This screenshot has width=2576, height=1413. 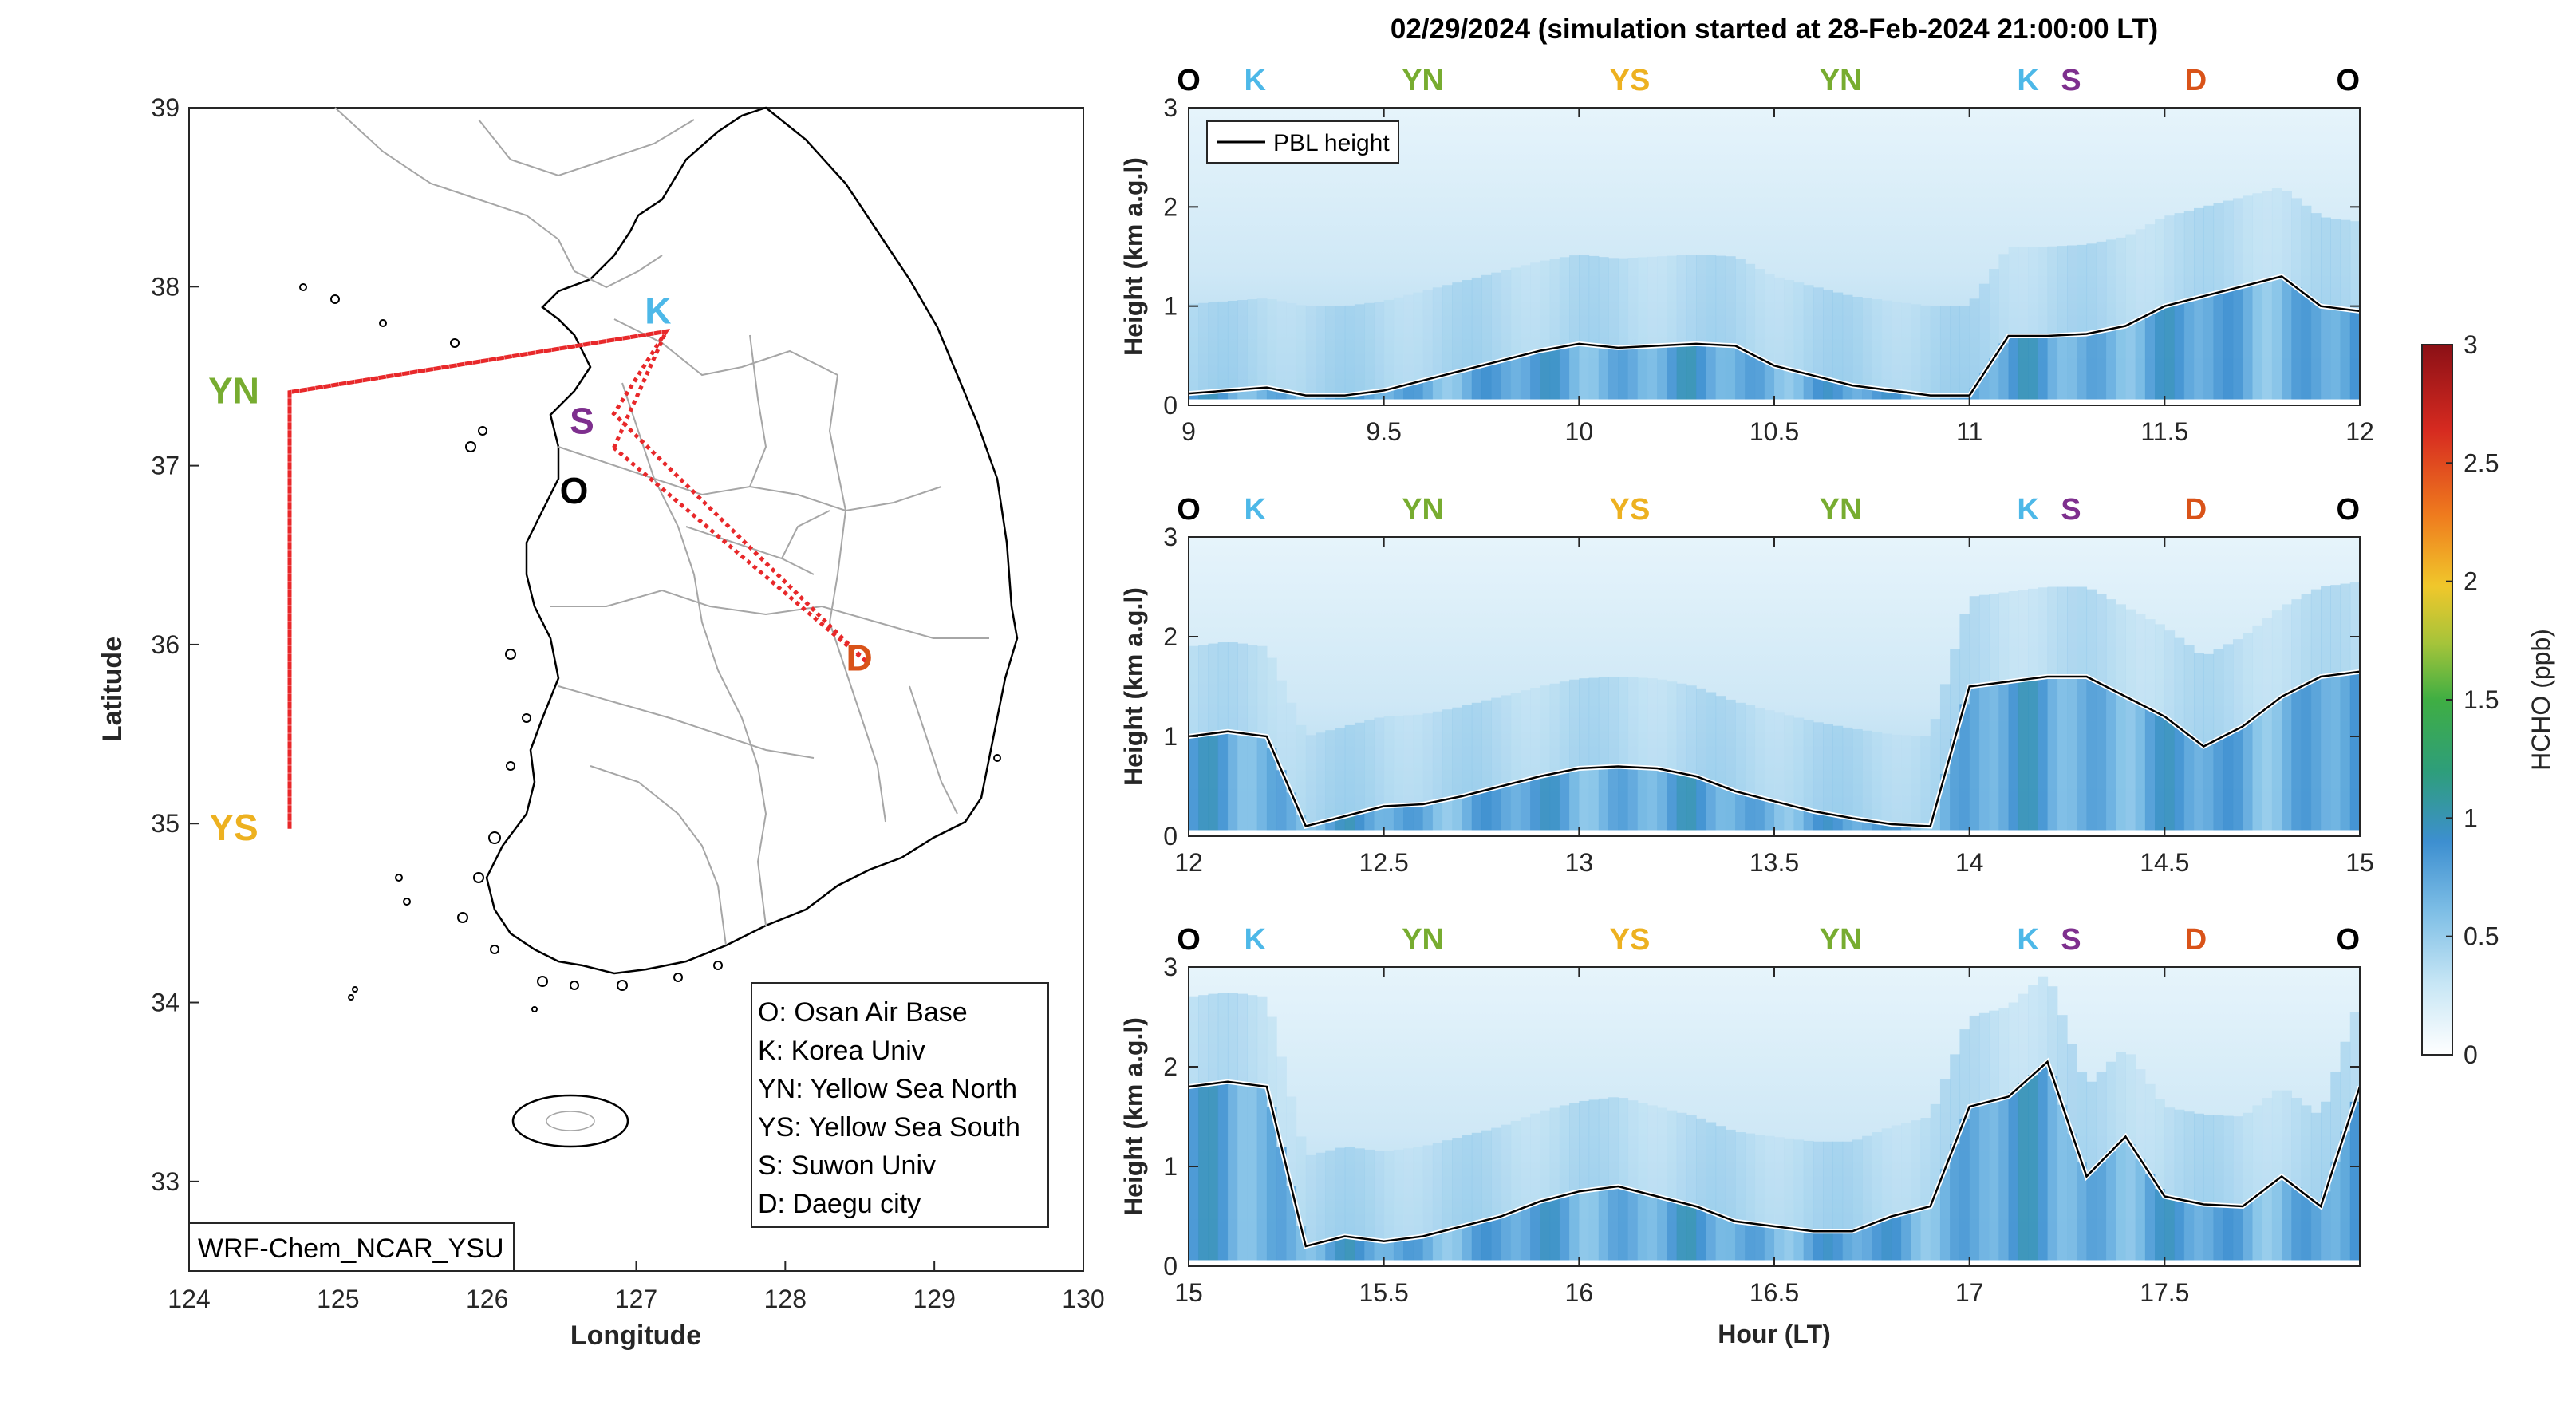 I want to click on map-site-label-ys: YS, so click(x=234, y=827).